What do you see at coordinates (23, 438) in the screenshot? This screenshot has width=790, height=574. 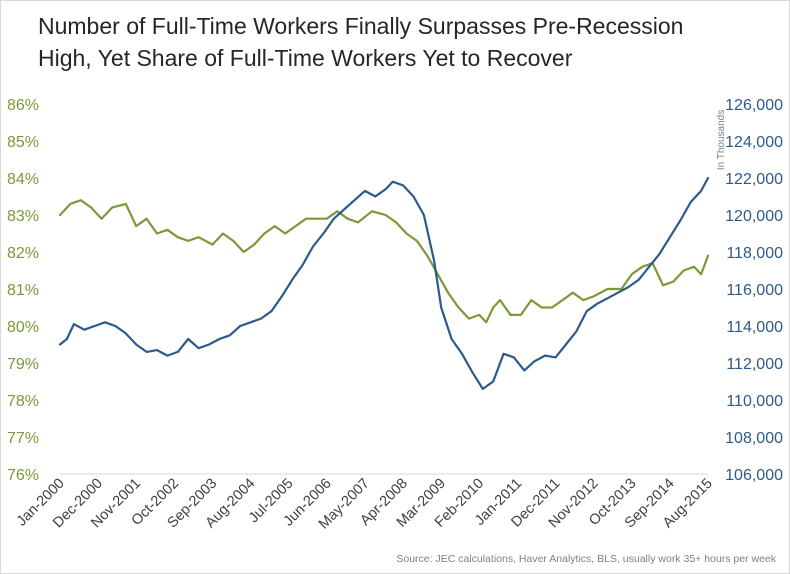 I see `left-y-tick-label: 77%` at bounding box center [23, 438].